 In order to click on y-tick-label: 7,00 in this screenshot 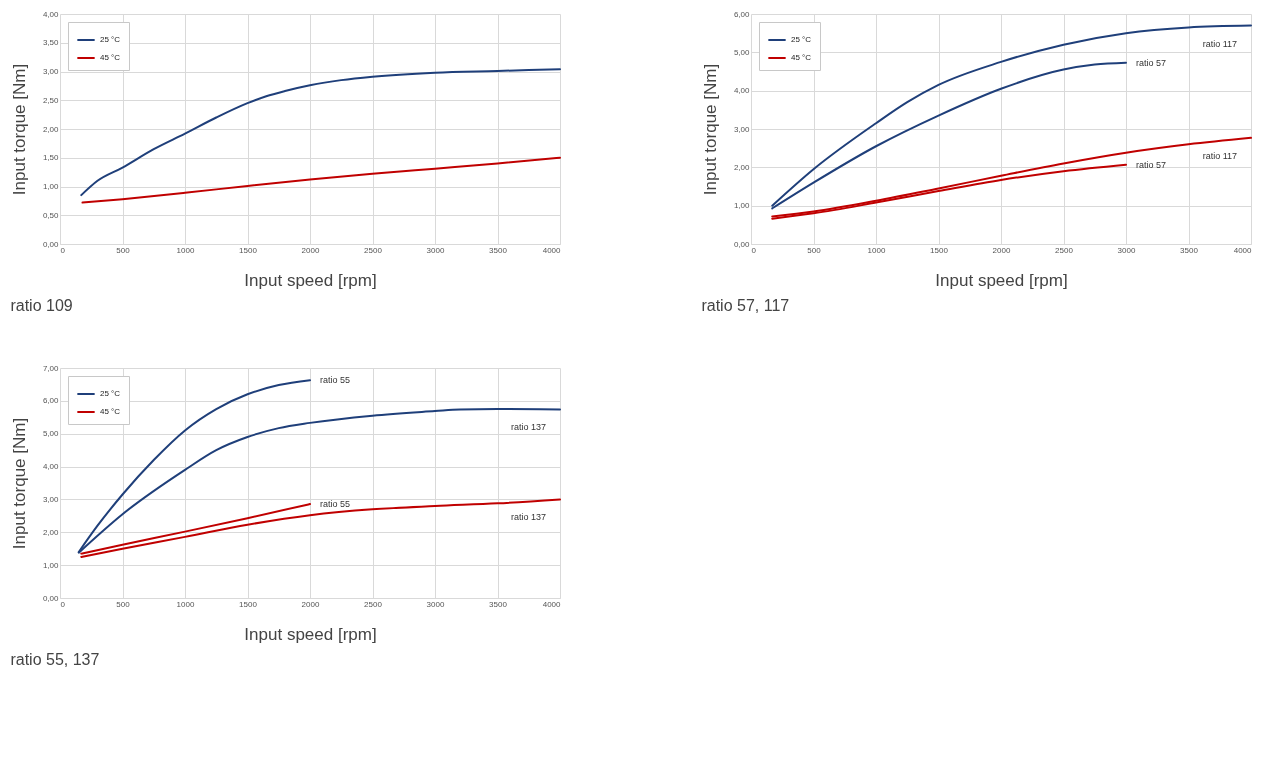, I will do `click(51, 368)`.